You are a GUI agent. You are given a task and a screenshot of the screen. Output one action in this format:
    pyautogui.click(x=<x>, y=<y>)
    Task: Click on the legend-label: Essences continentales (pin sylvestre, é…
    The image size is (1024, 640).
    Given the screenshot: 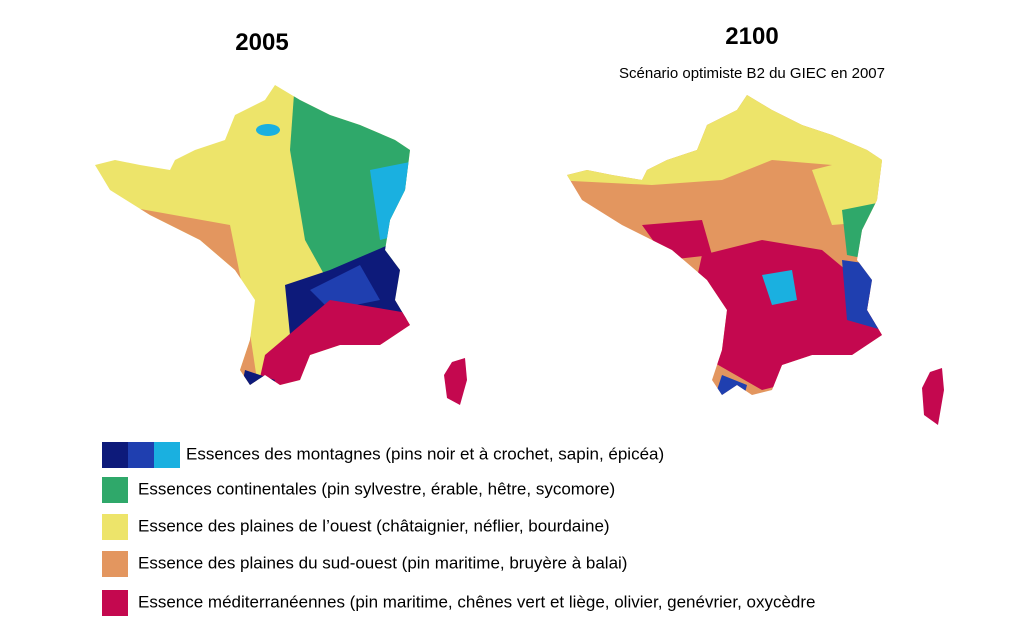 What is the action you would take?
    pyautogui.click(x=376, y=488)
    